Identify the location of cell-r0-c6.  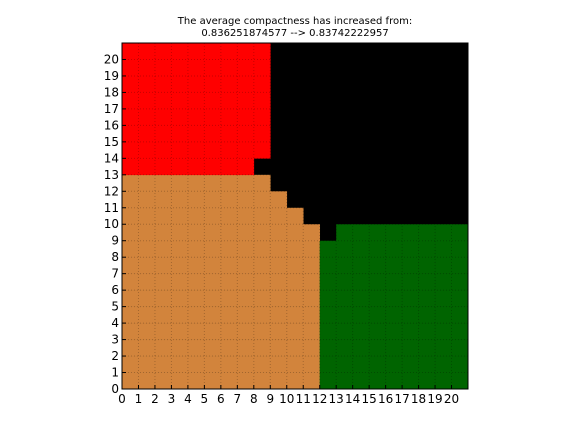
(229, 381).